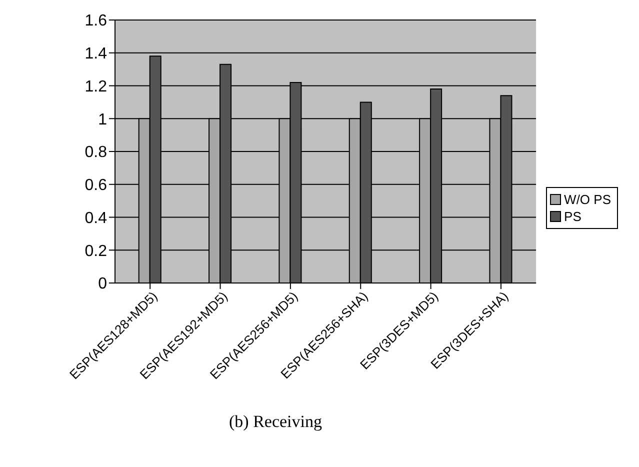 The image size is (639, 467). What do you see at coordinates (96, 185) in the screenshot?
I see `y-tick-label: 0.6` at bounding box center [96, 185].